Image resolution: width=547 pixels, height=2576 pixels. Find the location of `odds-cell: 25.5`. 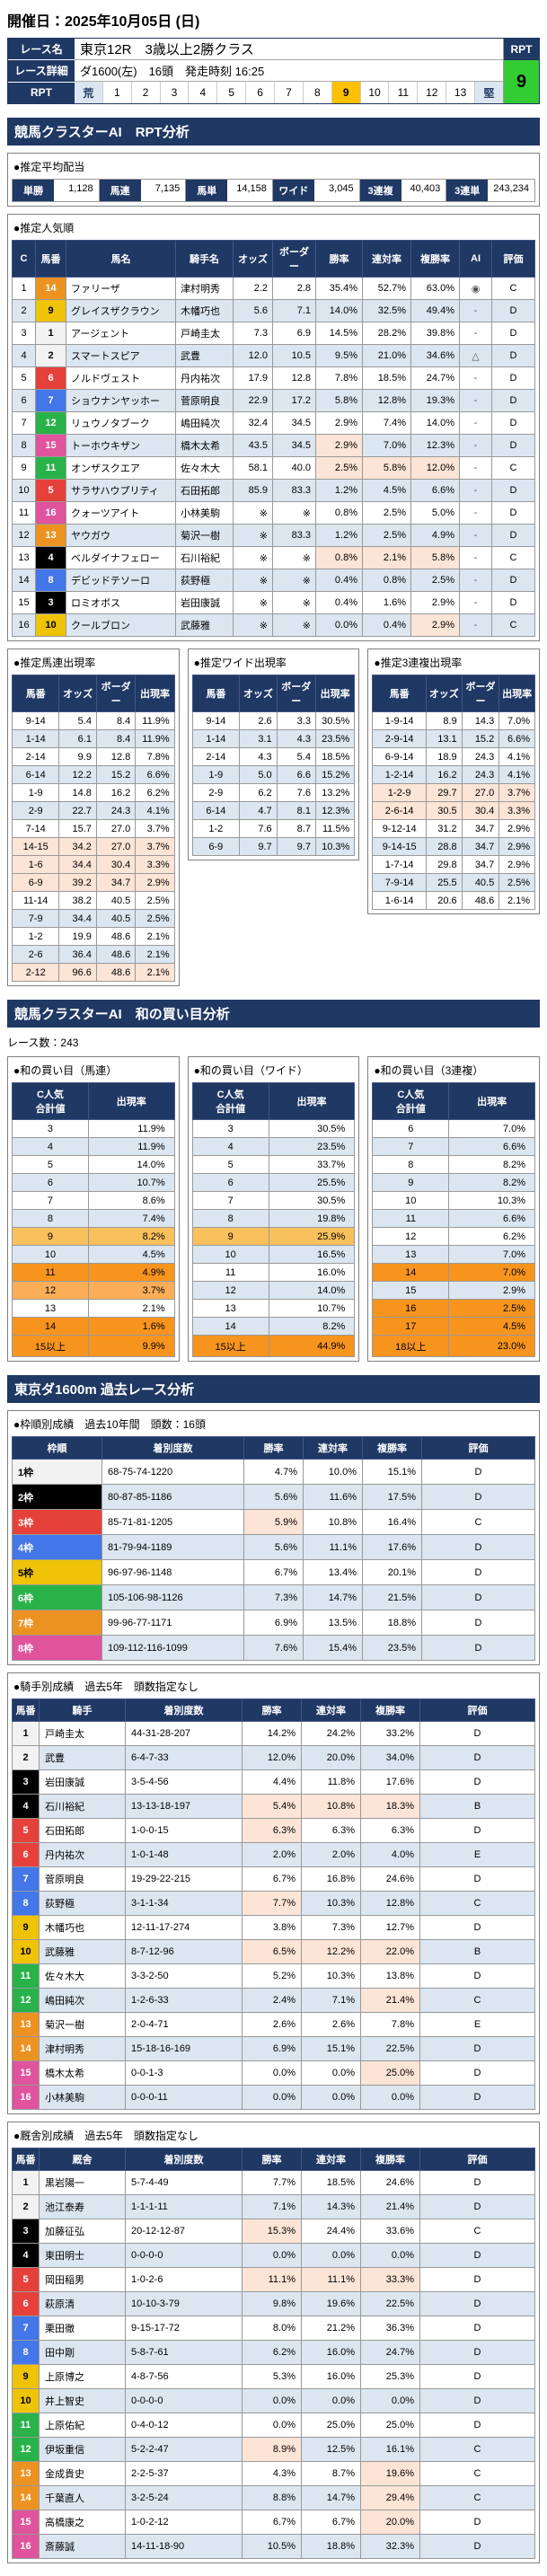

odds-cell: 25.5 is located at coordinates (444, 882).